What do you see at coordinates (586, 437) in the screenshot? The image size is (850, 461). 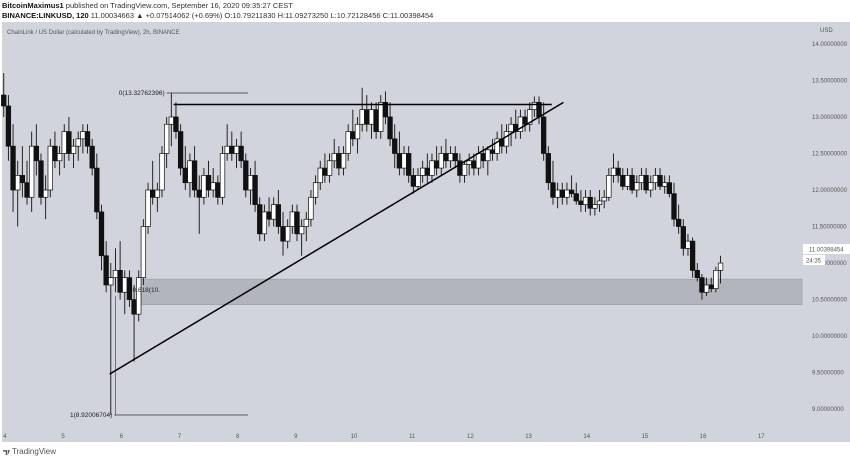 I see `x-tick-label: 14` at bounding box center [586, 437].